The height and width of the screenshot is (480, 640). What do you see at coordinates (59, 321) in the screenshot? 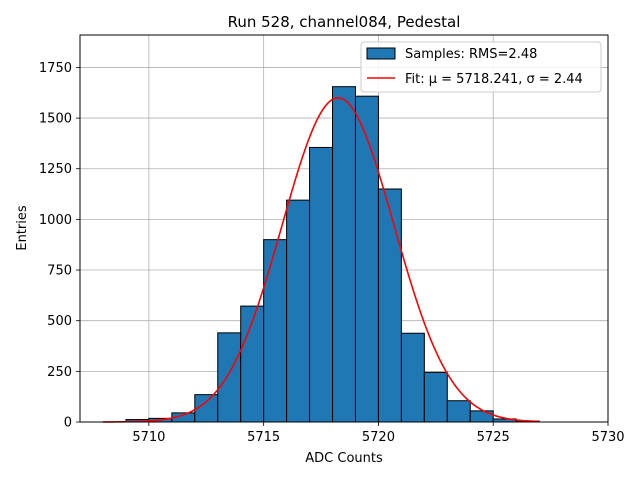
I see `y-tick-label: 500` at bounding box center [59, 321].